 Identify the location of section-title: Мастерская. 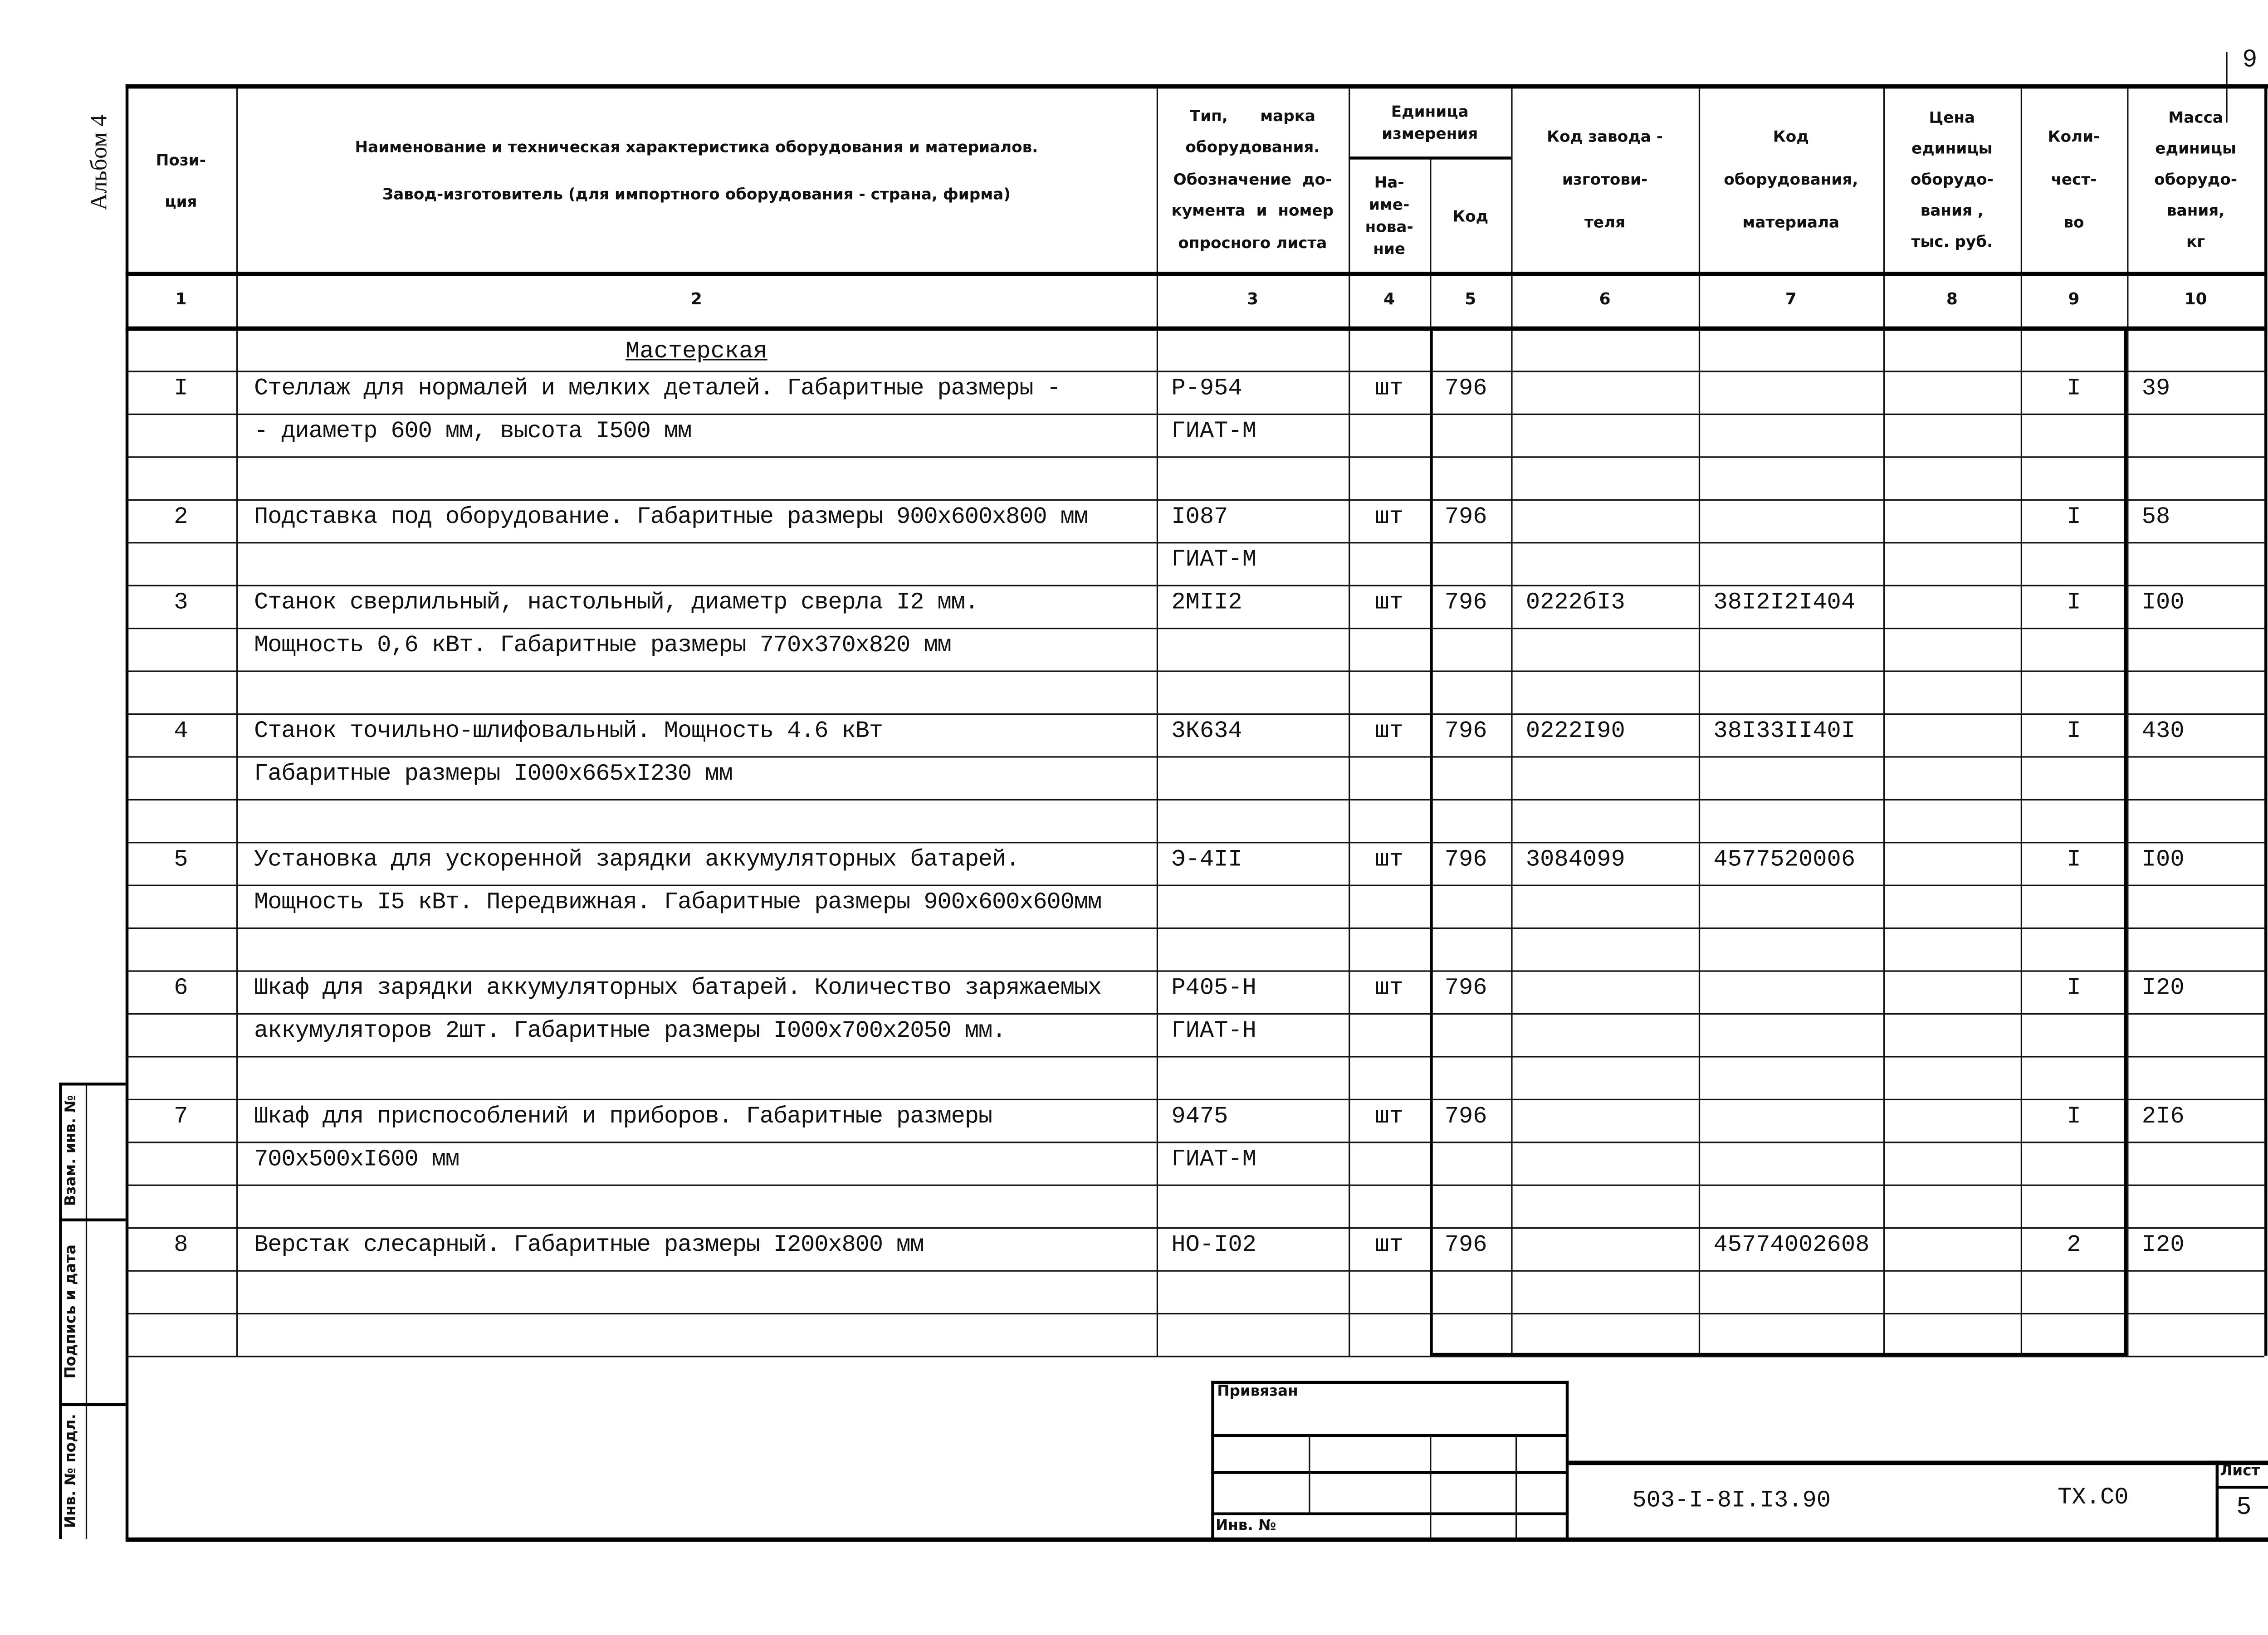
(697, 352).